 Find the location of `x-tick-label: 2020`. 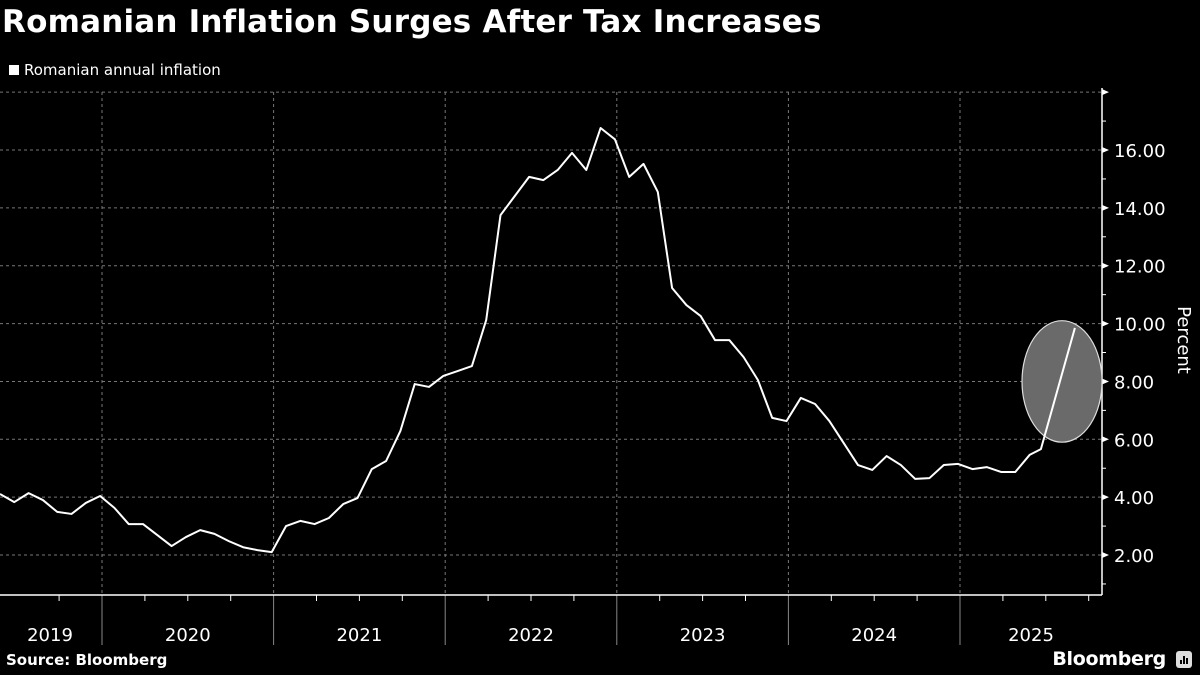

x-tick-label: 2020 is located at coordinates (188, 635).